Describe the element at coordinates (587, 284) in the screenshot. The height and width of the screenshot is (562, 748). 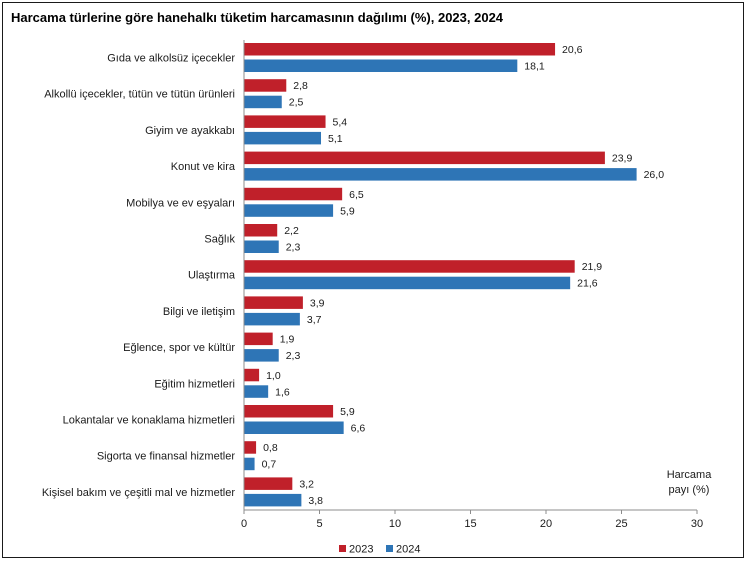
I see `data-label: 21,6` at that location.